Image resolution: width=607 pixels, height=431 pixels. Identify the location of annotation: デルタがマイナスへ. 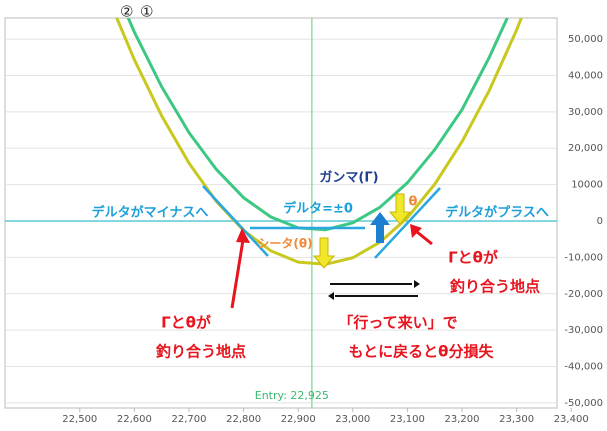
(150, 213).